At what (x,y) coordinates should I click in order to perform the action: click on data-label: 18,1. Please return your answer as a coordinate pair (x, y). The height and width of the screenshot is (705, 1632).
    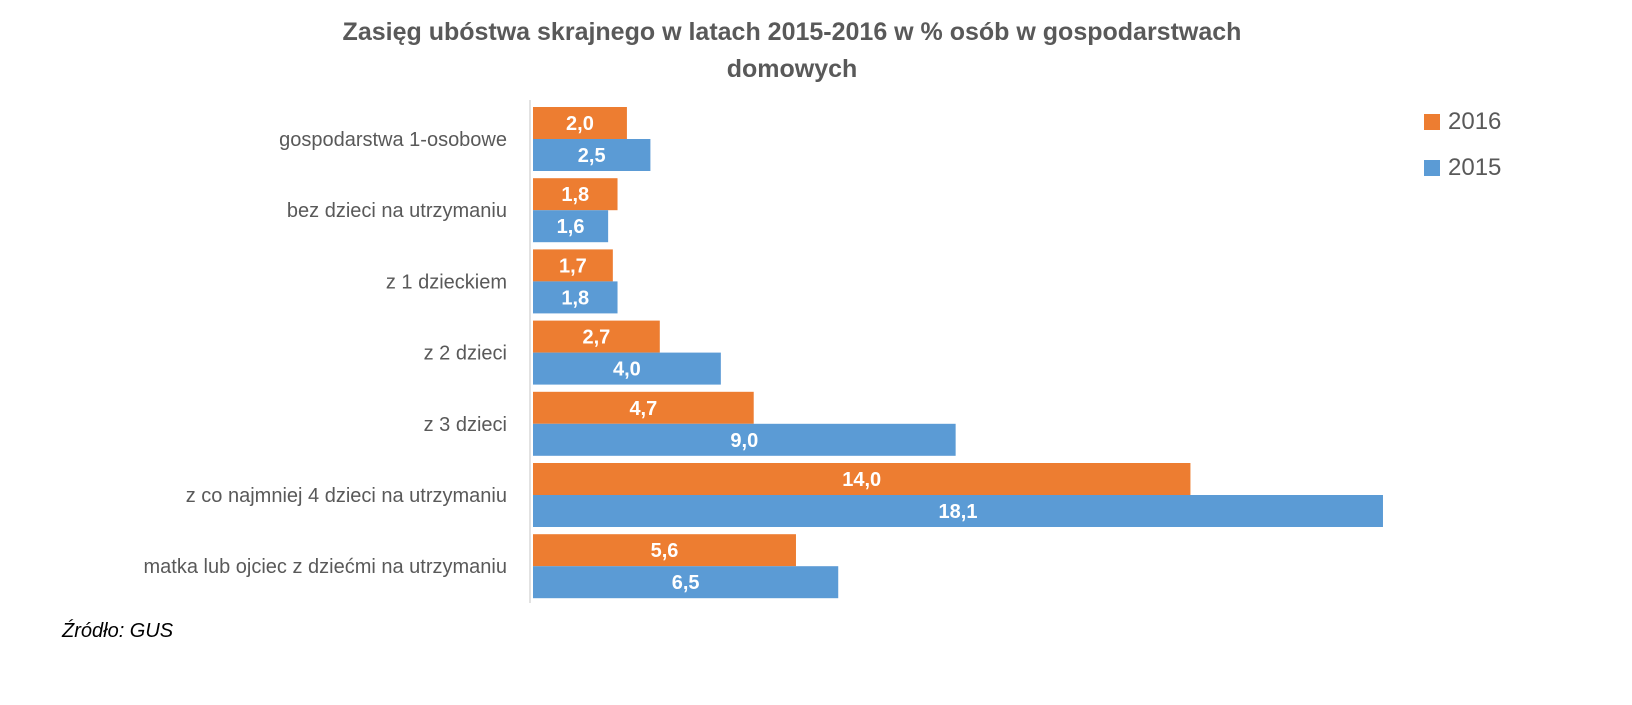
    Looking at the image, I should click on (958, 512).